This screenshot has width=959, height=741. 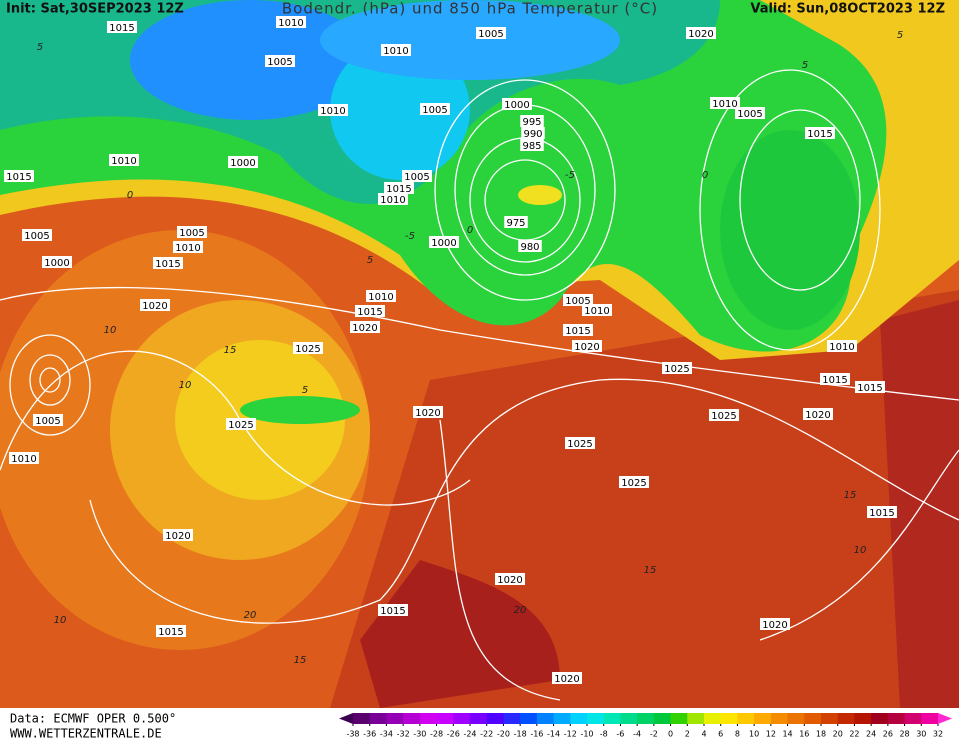 I want to click on scale-label: 6, so click(x=720, y=734).